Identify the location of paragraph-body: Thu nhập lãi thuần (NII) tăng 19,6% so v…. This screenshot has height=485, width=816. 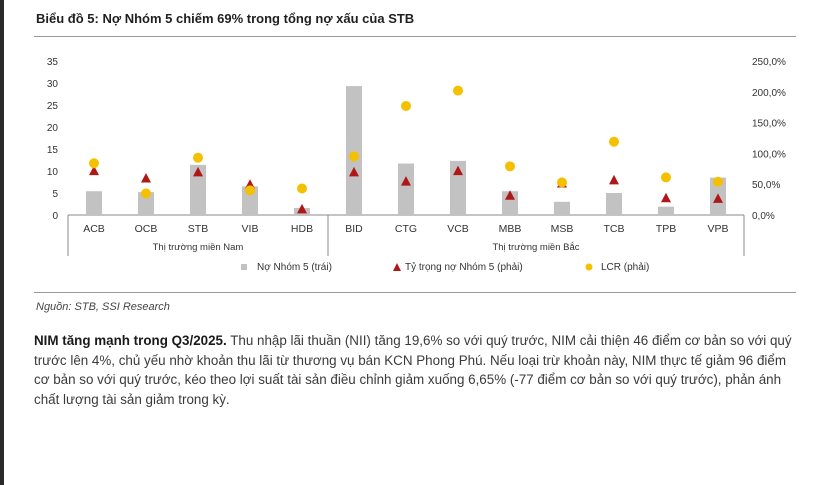
(413, 370).